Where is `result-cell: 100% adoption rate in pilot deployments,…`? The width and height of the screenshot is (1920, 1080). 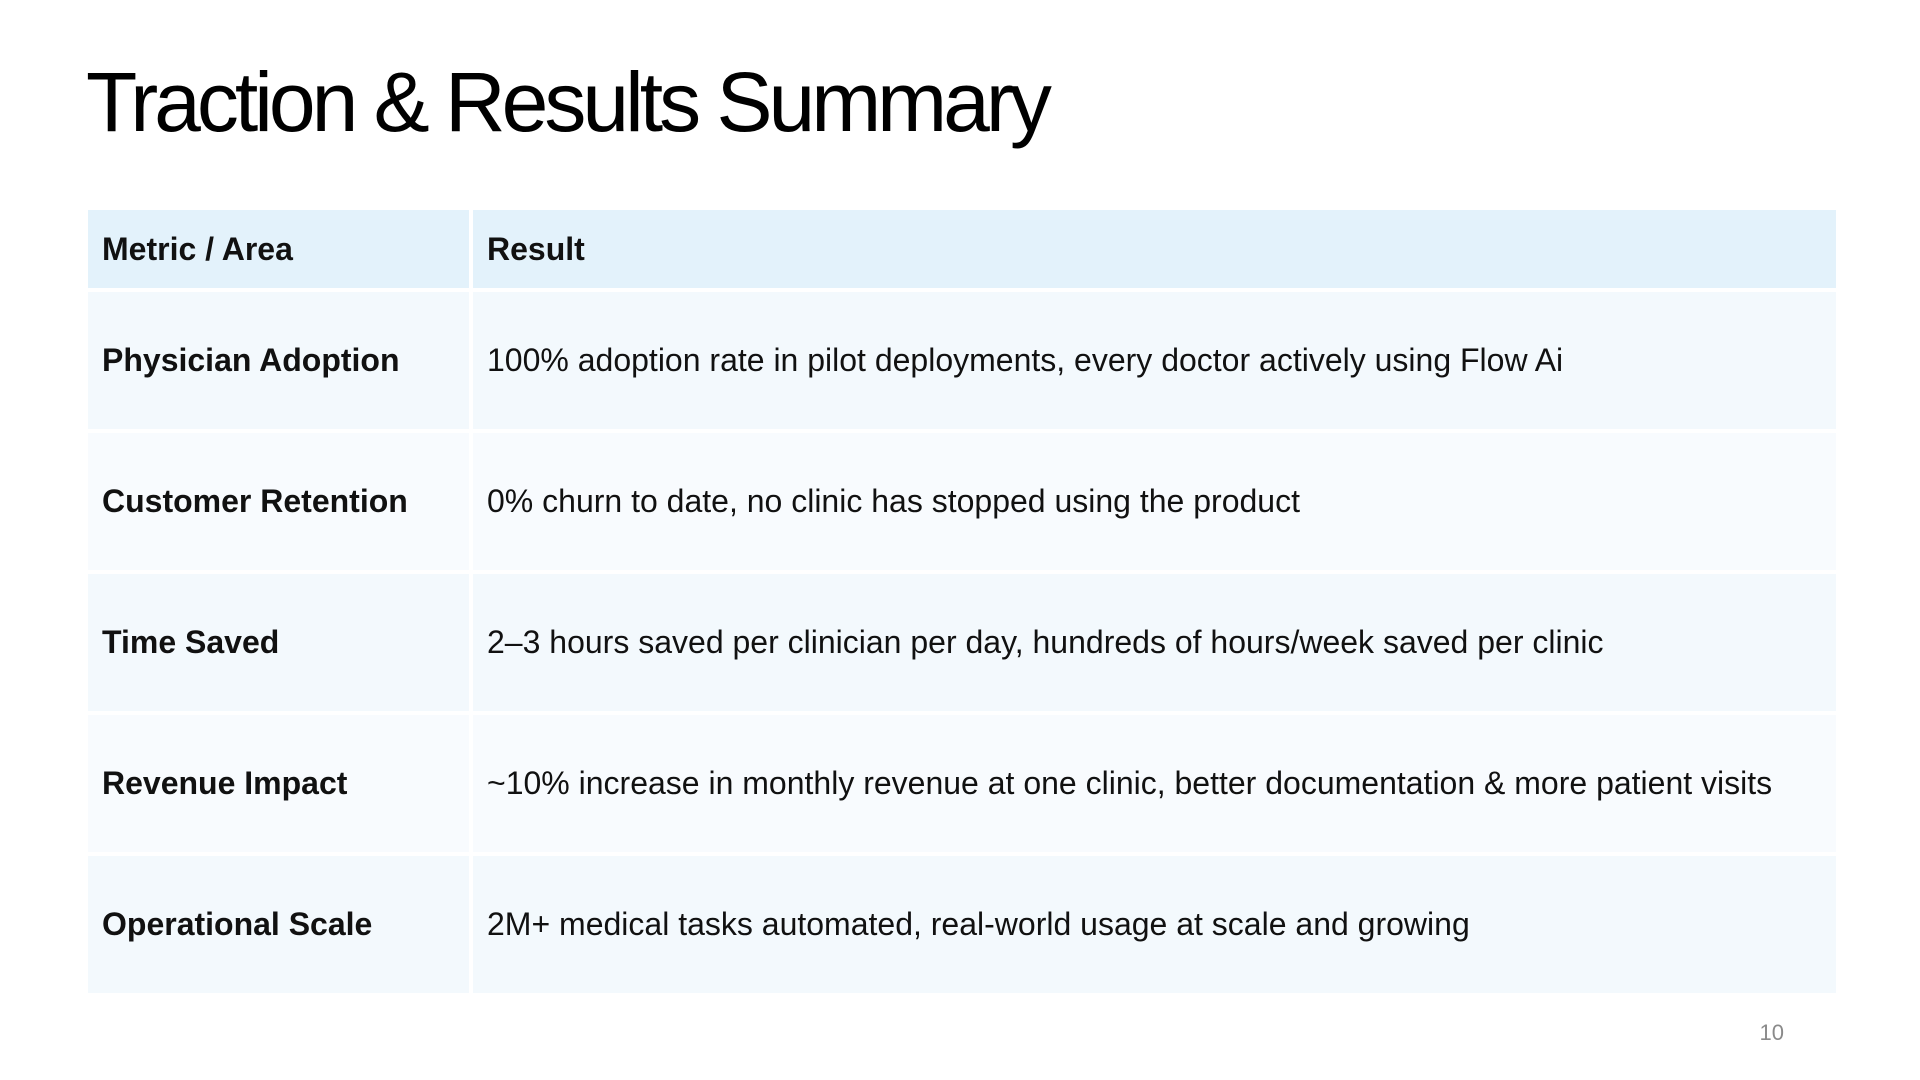
result-cell: 100% adoption rate in pilot deployments,… is located at coordinates (1154, 360).